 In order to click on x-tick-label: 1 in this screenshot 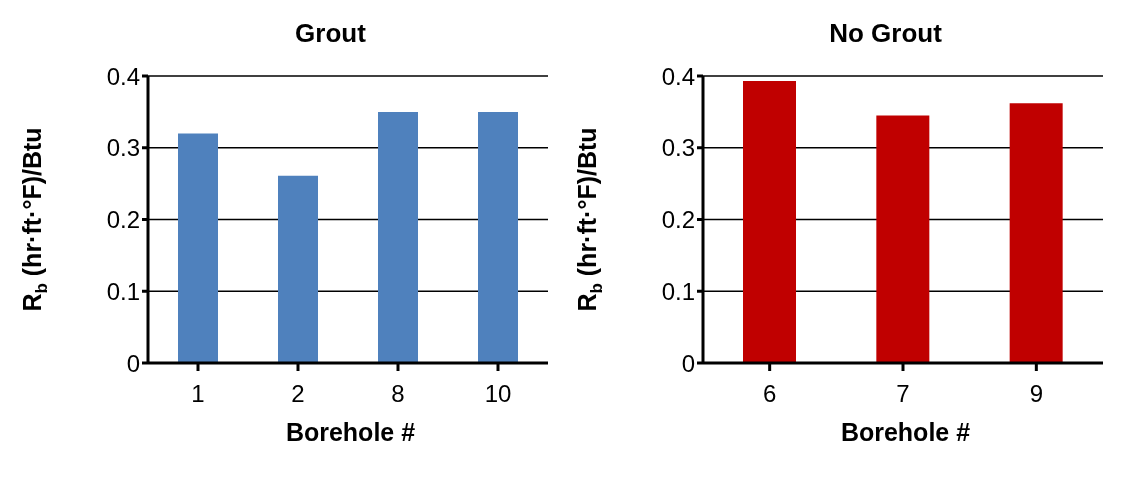, I will do `click(198, 394)`.